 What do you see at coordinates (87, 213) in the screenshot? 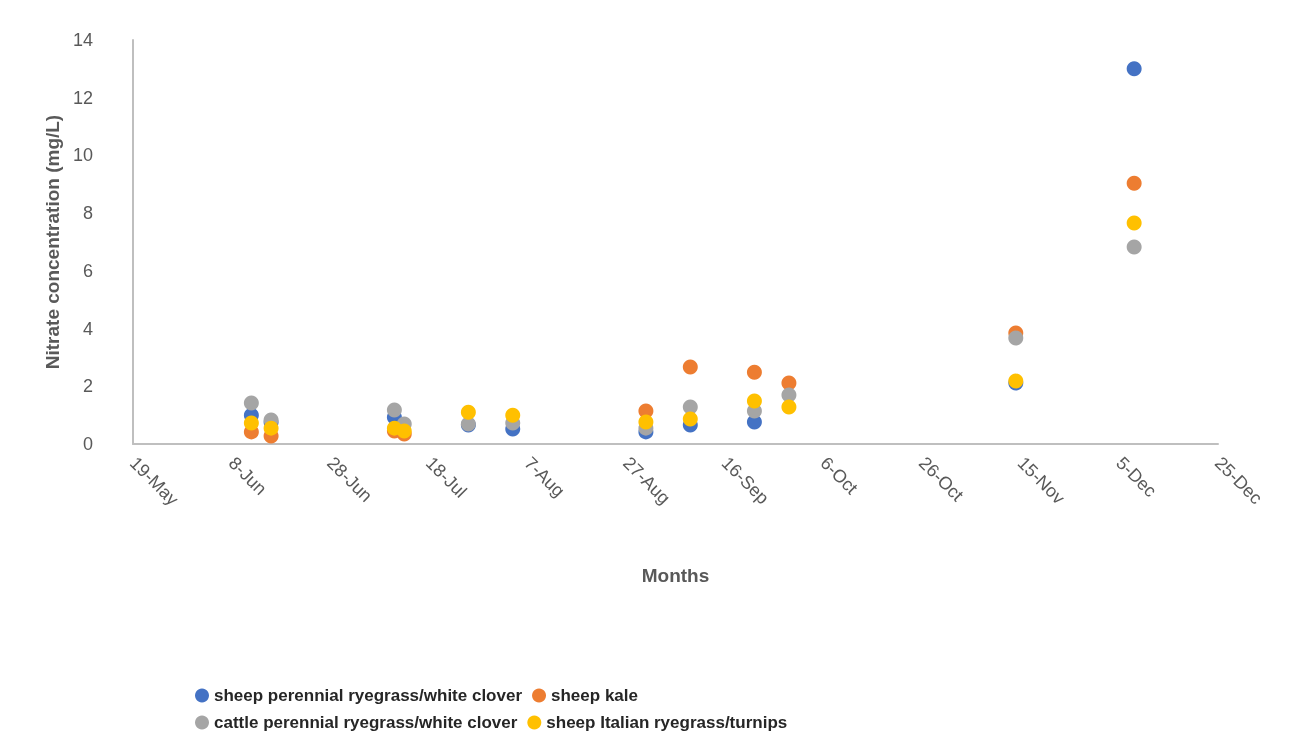
I see `y-tick-label: 8` at bounding box center [87, 213].